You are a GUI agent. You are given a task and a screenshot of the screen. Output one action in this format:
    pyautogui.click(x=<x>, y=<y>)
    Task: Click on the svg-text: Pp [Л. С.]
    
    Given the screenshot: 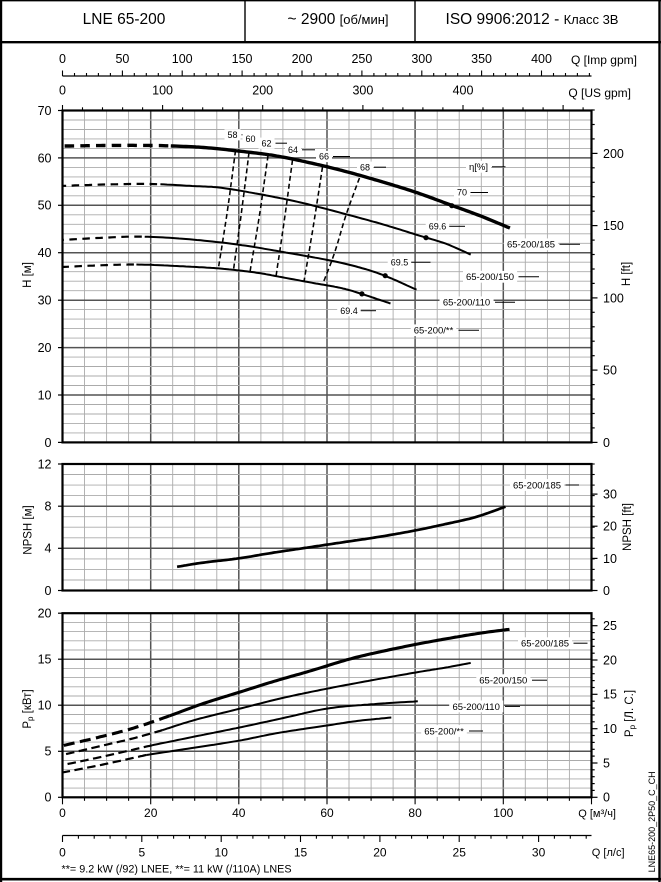 What is the action you would take?
    pyautogui.click(x=630, y=713)
    